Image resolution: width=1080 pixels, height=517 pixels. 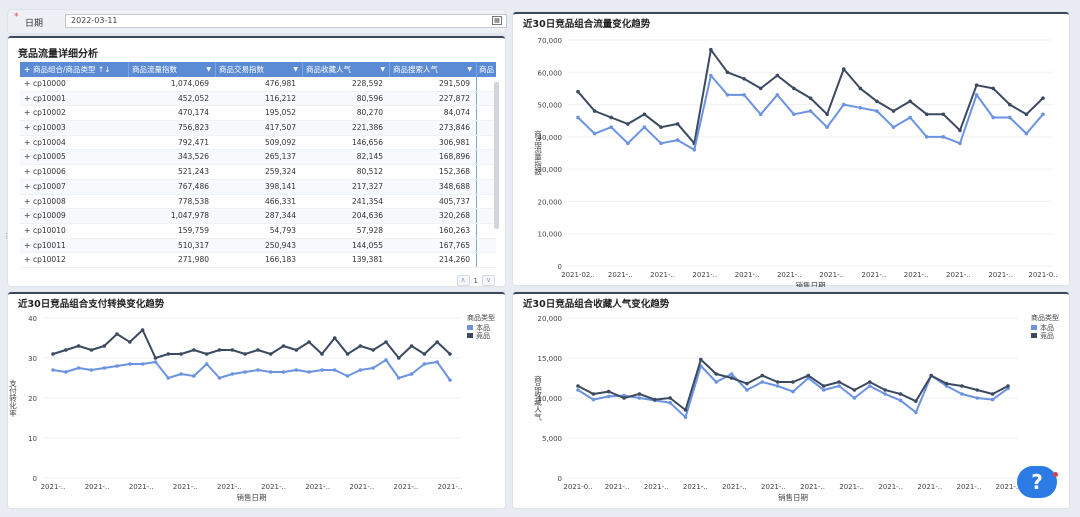 I want to click on header-cell: 商品加, so click(x=485, y=69).